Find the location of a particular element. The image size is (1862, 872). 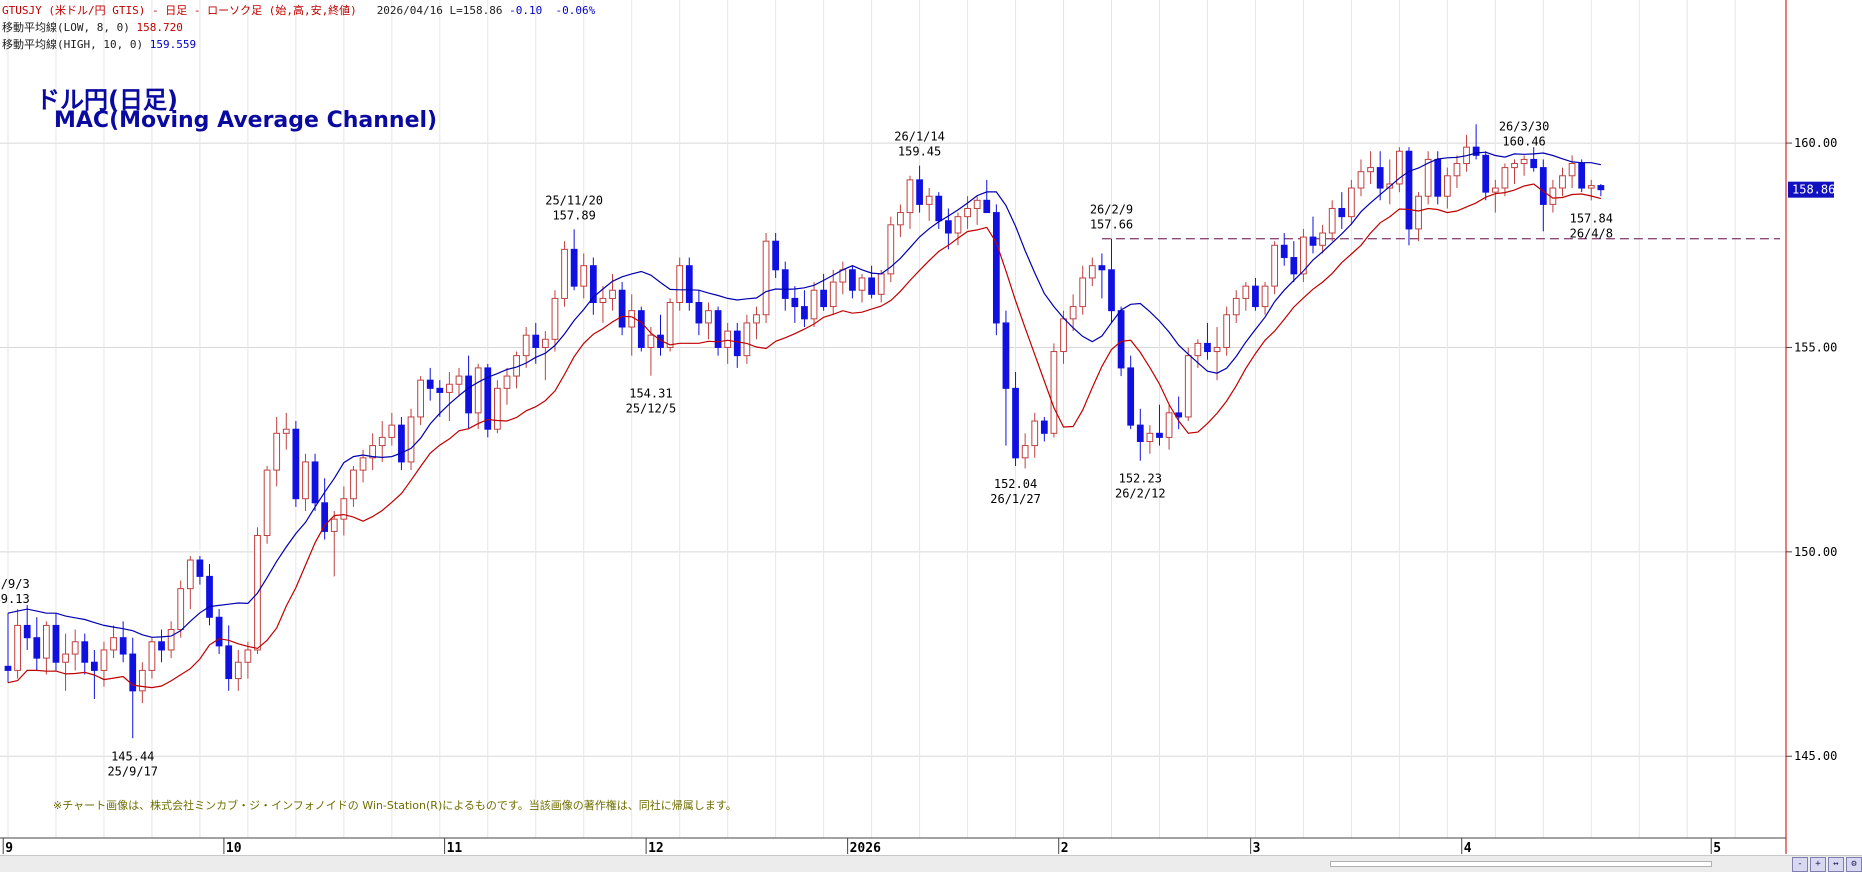

annotation-price: 157.89 is located at coordinates (573, 215).